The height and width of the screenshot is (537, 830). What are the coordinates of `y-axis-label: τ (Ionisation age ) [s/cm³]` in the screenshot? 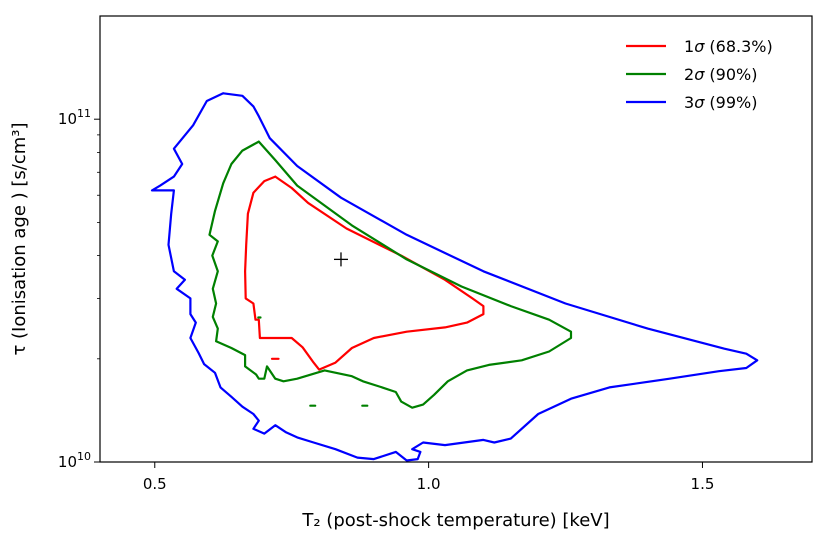 It's located at (19, 238).